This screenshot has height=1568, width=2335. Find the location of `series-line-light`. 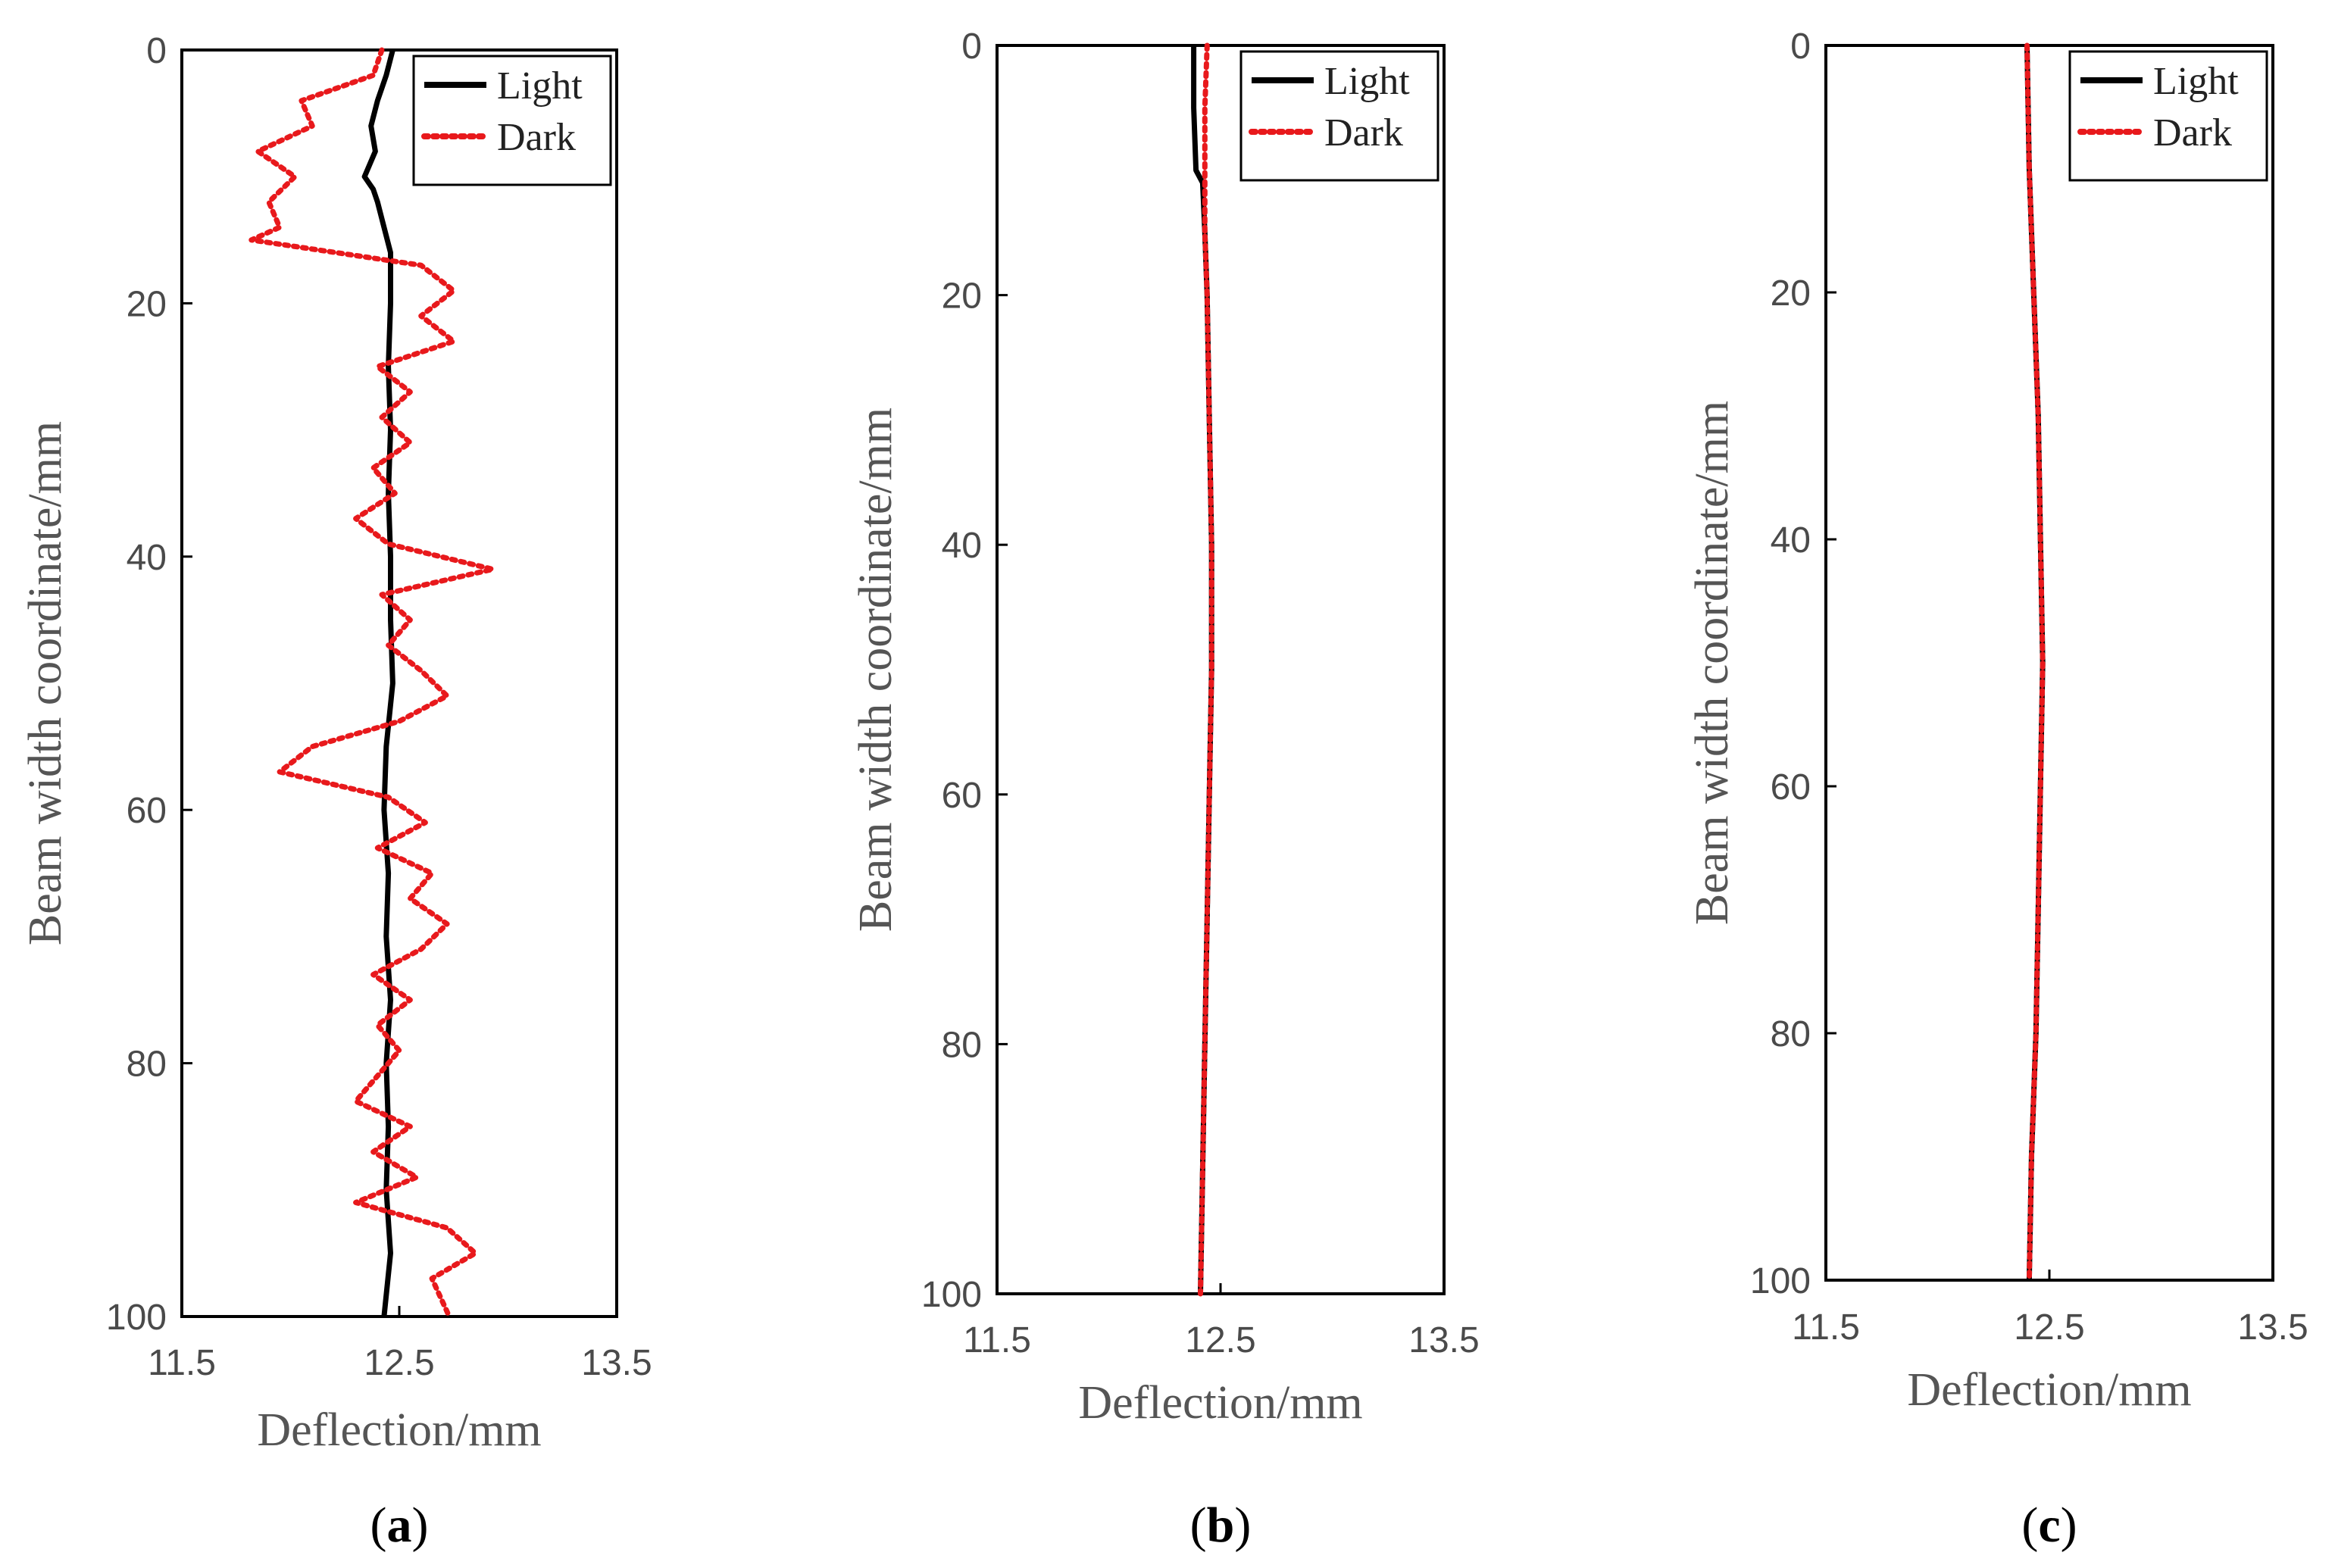

series-line-light is located at coordinates (378, 683).